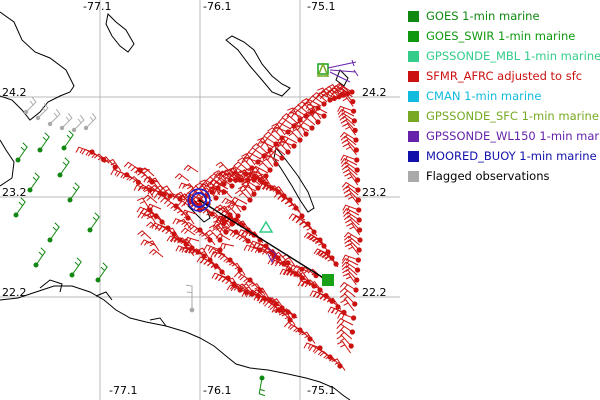 Image resolution: width=600 pixels, height=400 pixels. I want to click on legend-item-goes: GOES 1-min marine, so click(474, 16).